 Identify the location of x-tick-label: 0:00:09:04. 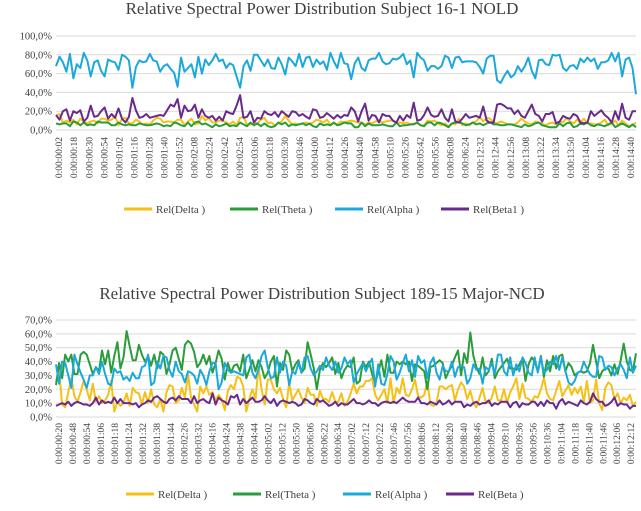
(493, 443).